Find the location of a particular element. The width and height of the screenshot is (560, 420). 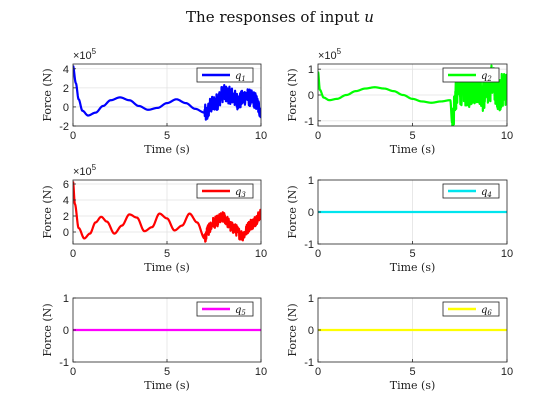

legend-label: q3 is located at coordinates (240, 193).